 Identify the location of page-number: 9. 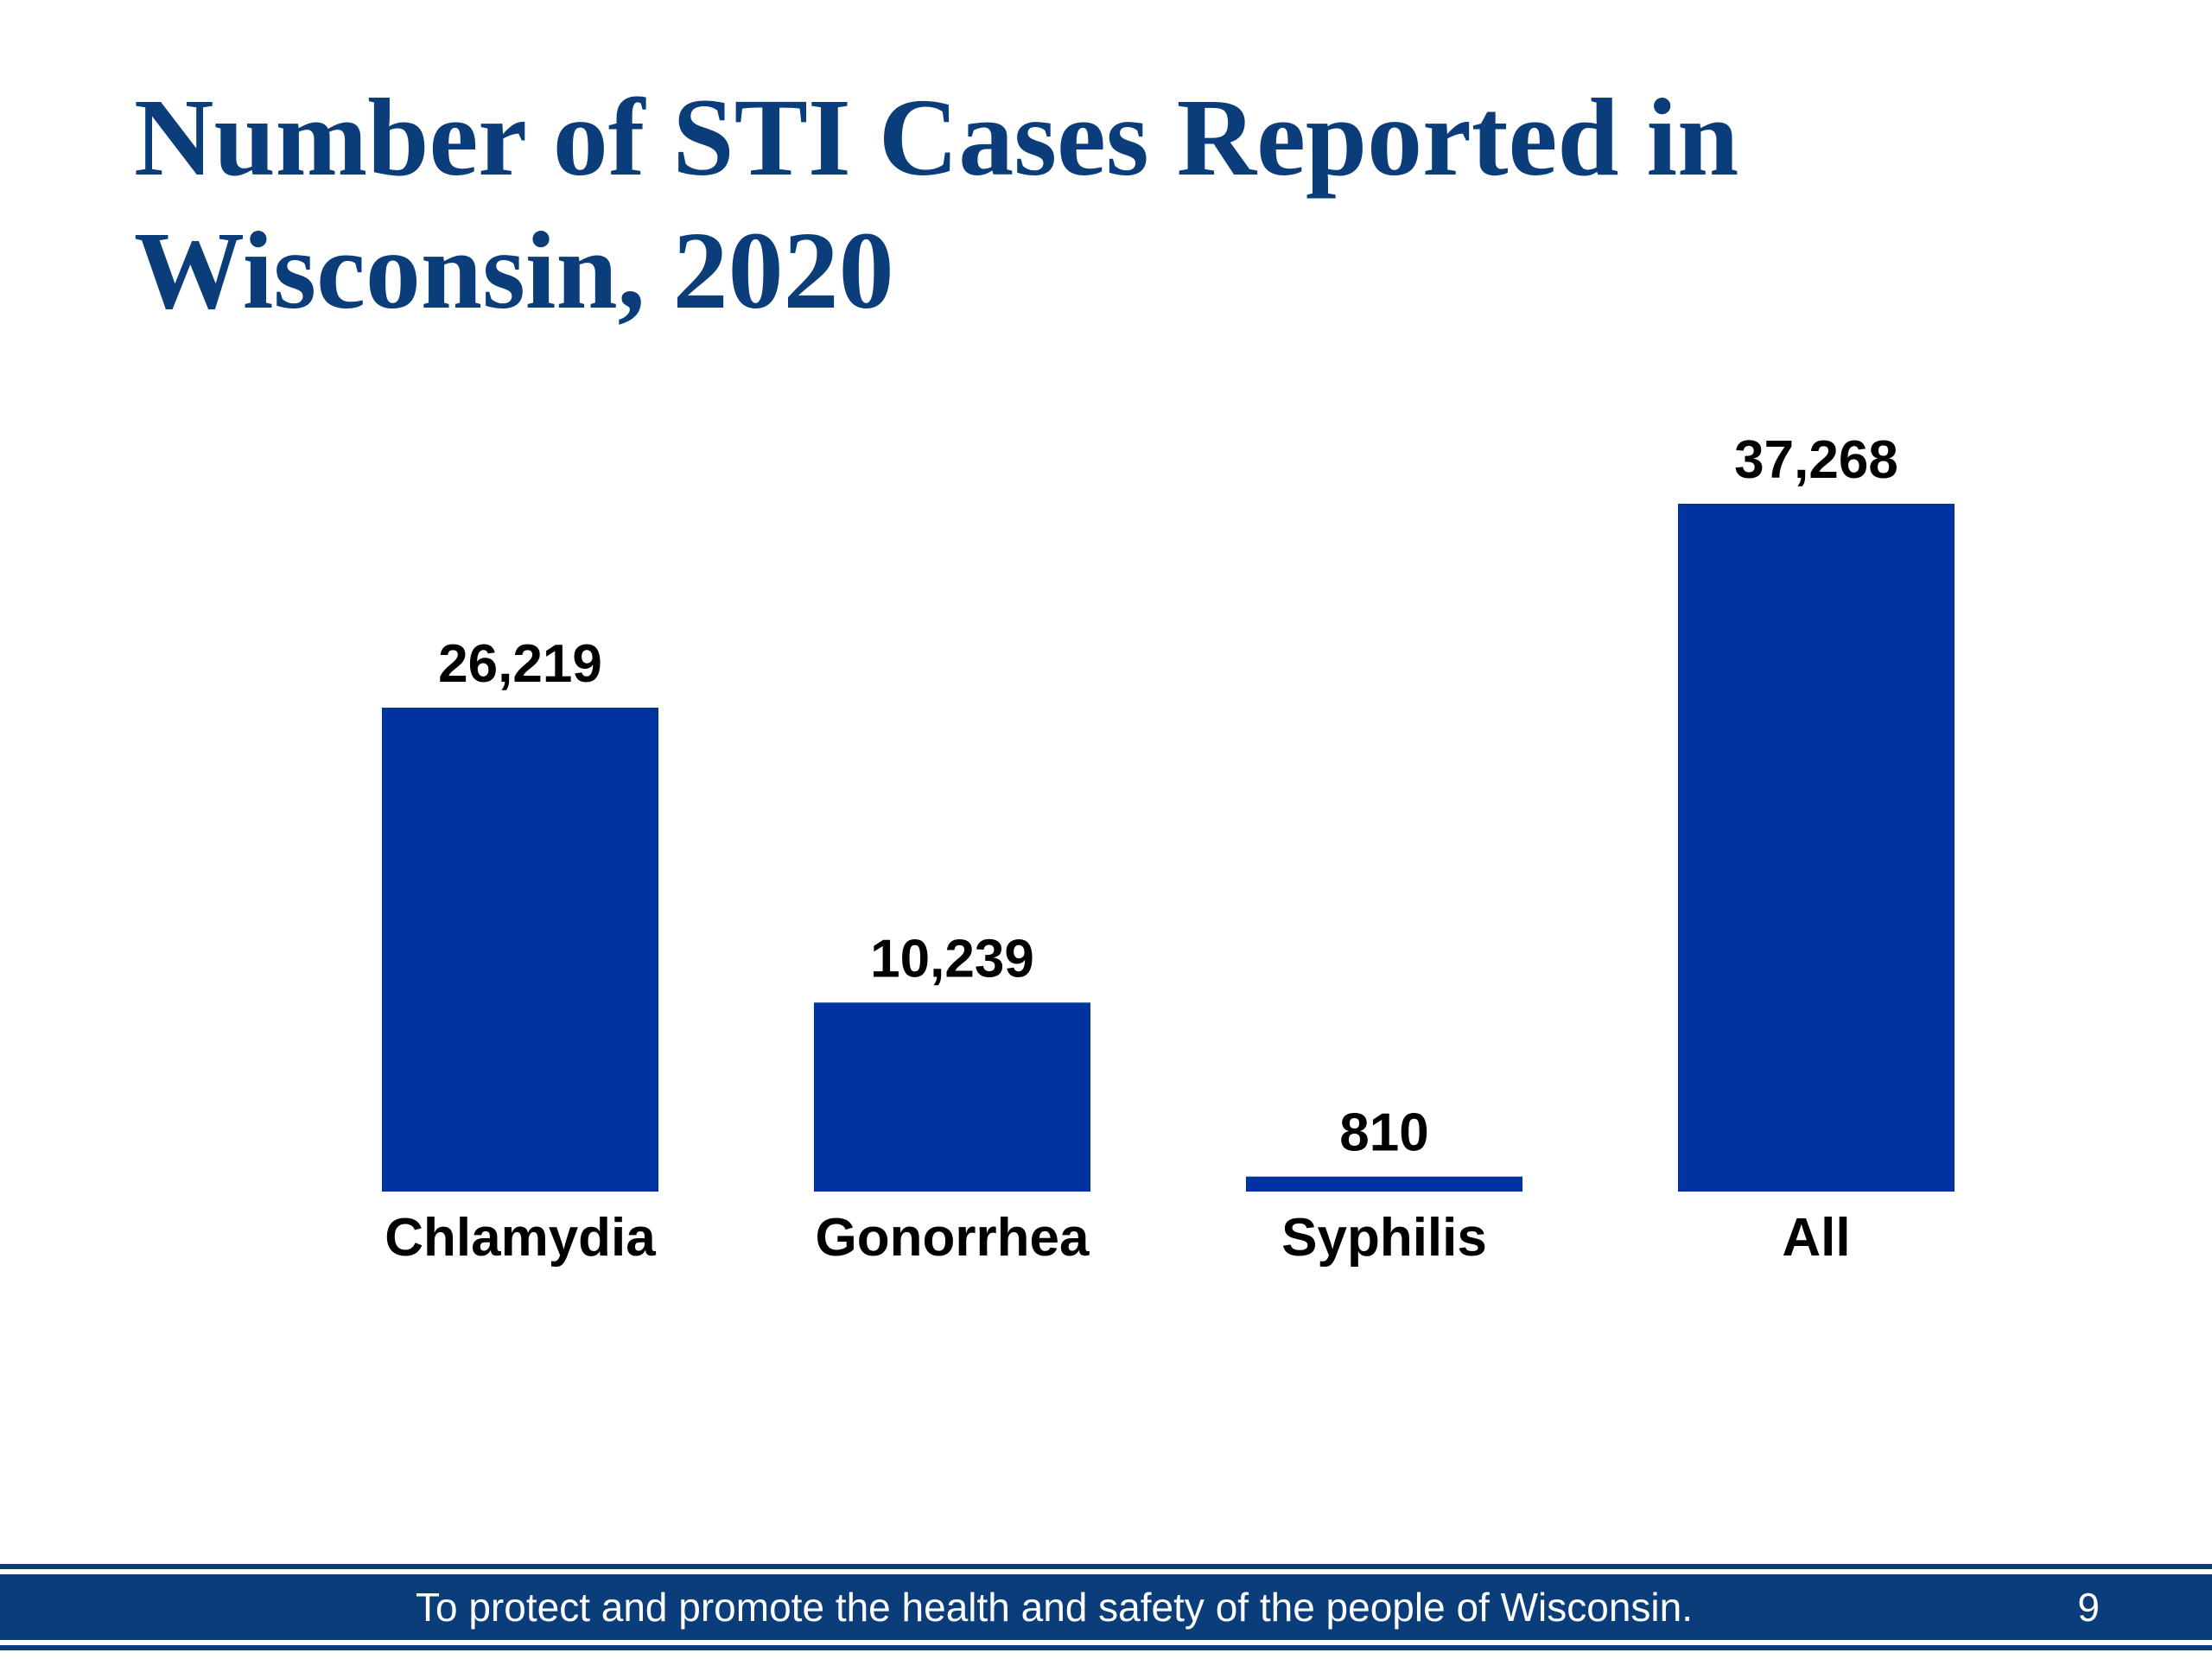
(2088, 1607).